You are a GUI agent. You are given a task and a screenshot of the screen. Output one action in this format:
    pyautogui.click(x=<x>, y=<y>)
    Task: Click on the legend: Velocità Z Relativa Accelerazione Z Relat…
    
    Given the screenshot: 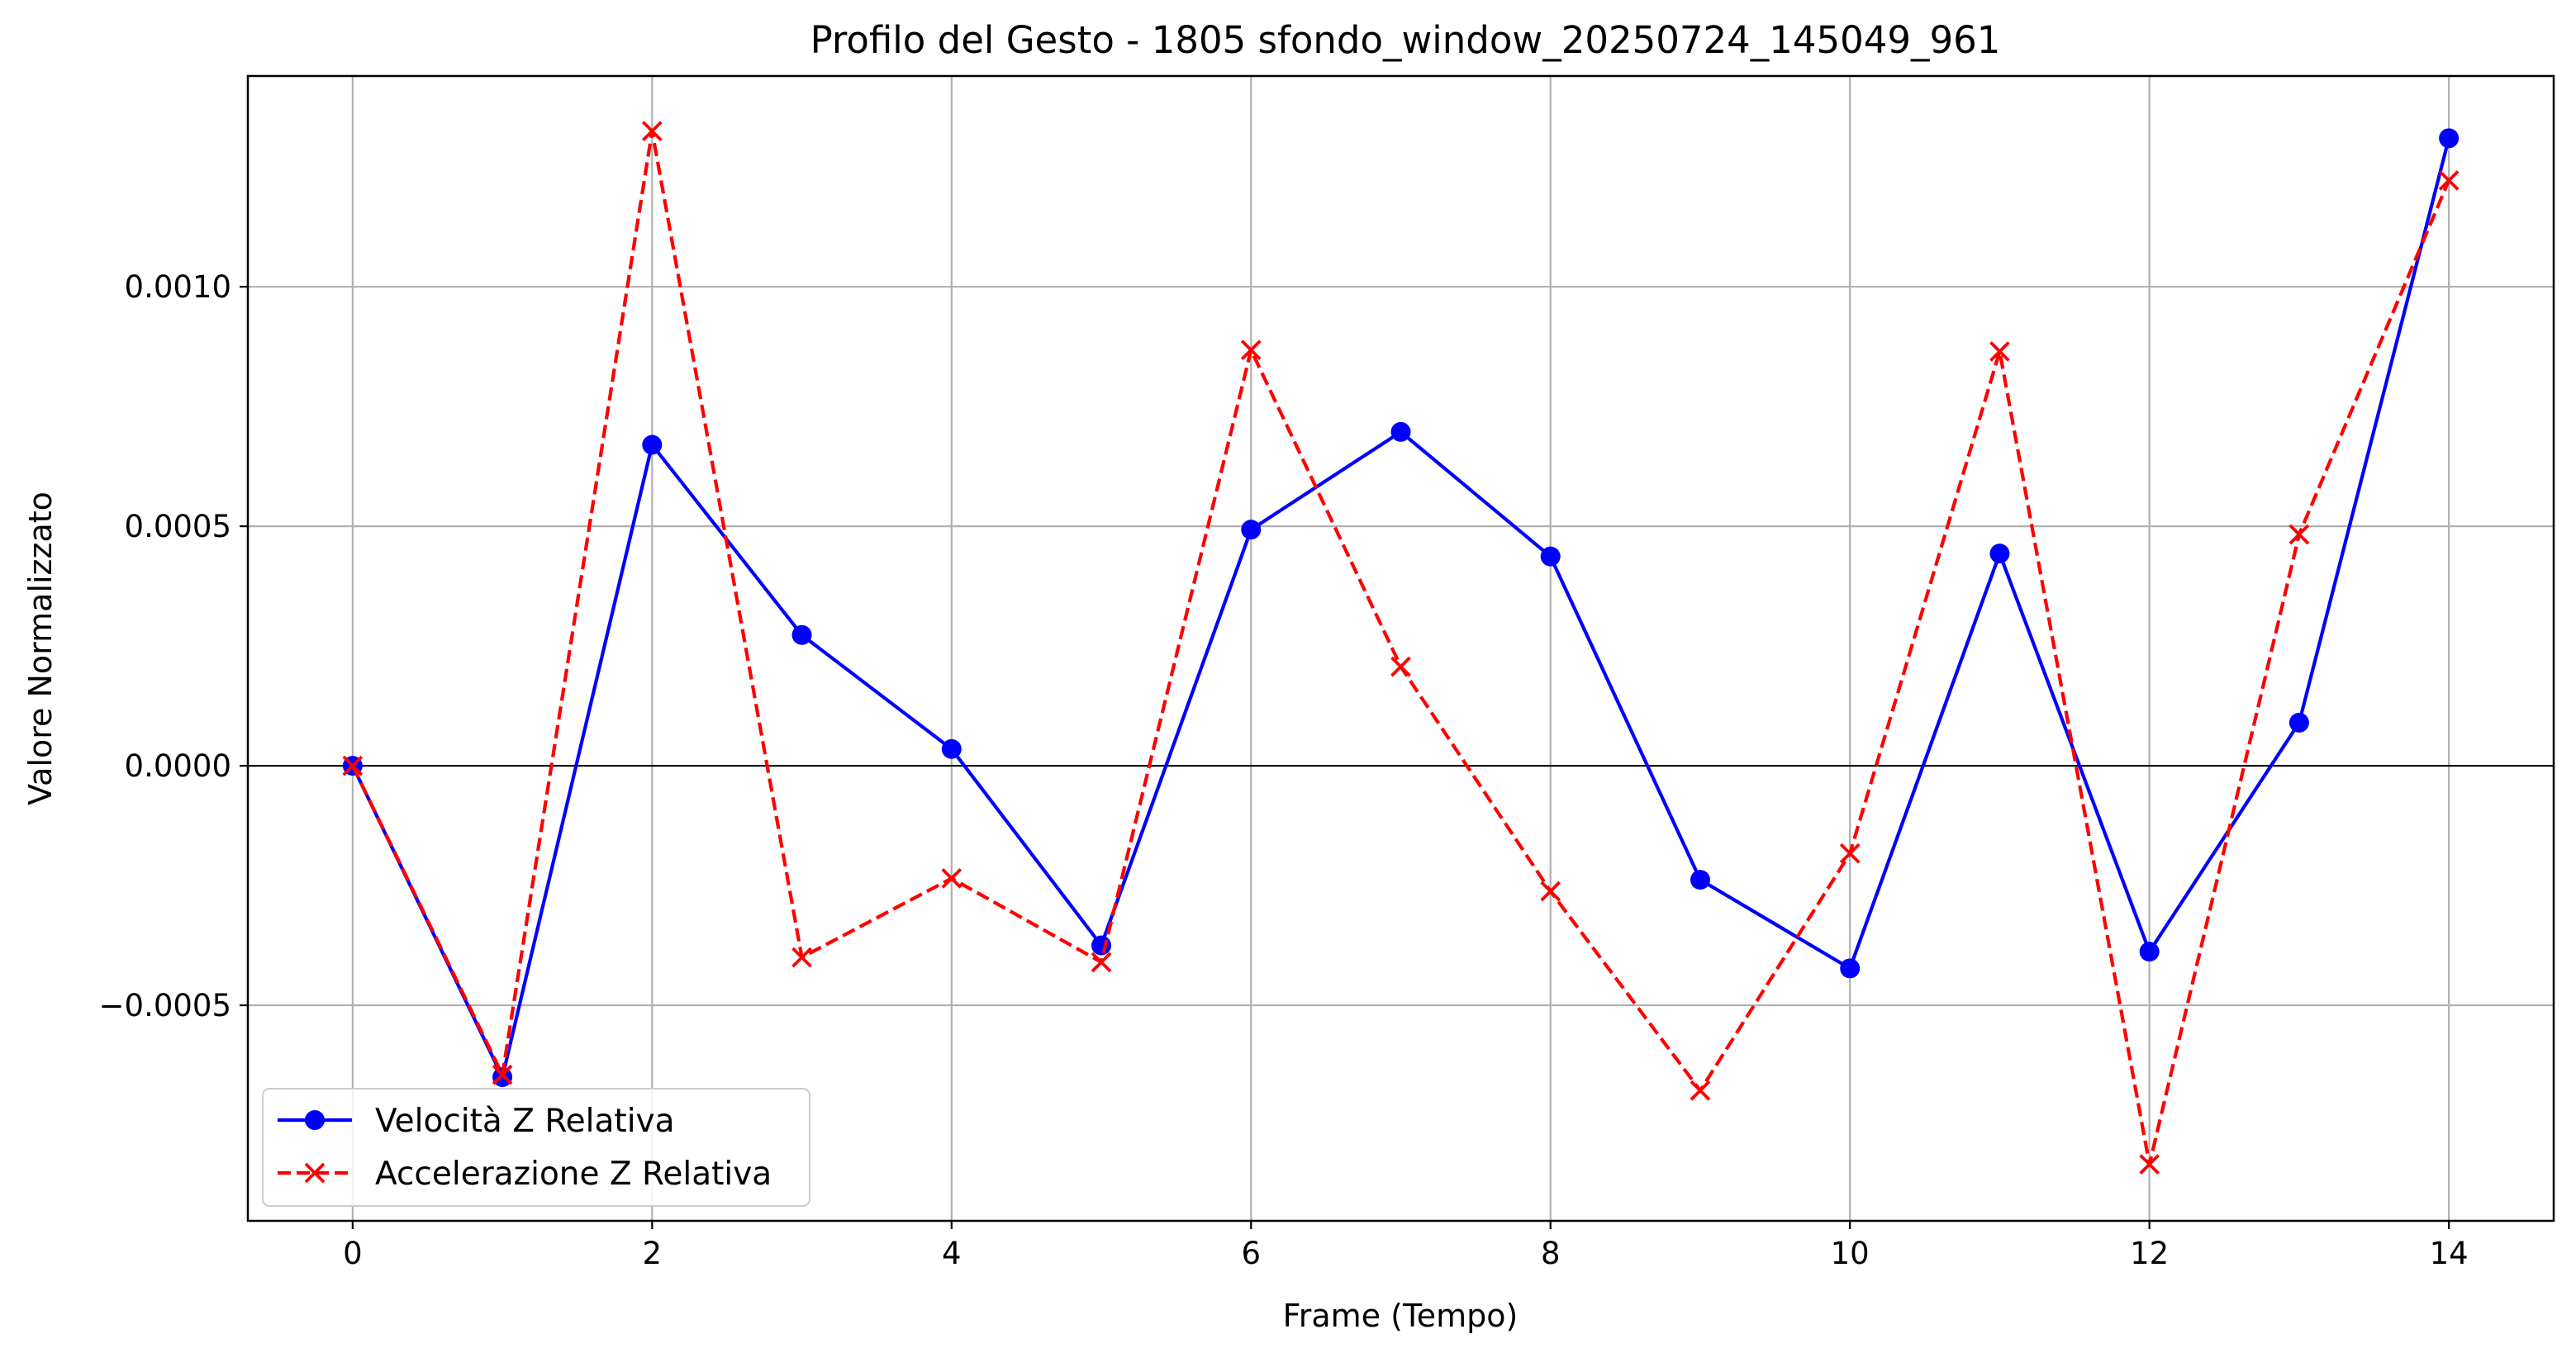 What is the action you would take?
    pyautogui.click(x=536, y=1147)
    